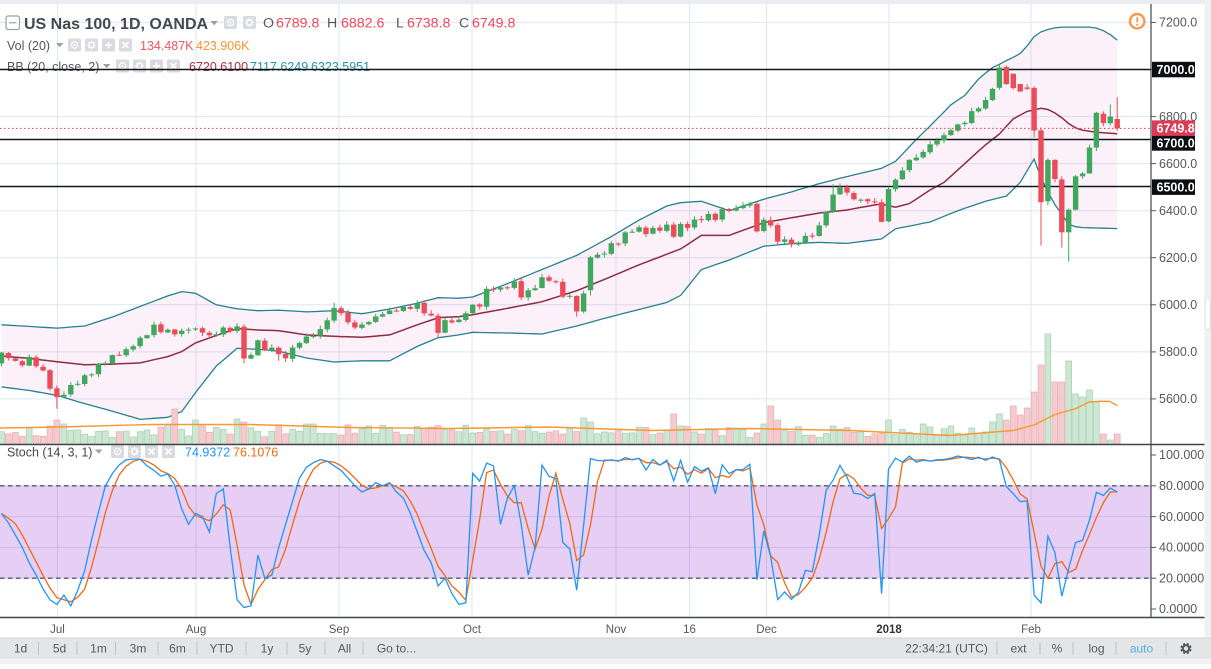 The height and width of the screenshot is (669, 1211). What do you see at coordinates (98, 649) in the screenshot?
I see `svg-text: 1m` at bounding box center [98, 649].